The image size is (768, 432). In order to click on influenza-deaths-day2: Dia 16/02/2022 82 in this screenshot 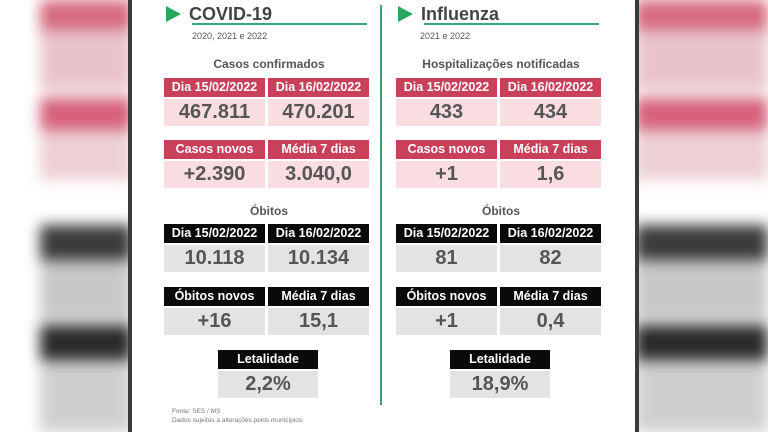, I will do `click(550, 248)`.